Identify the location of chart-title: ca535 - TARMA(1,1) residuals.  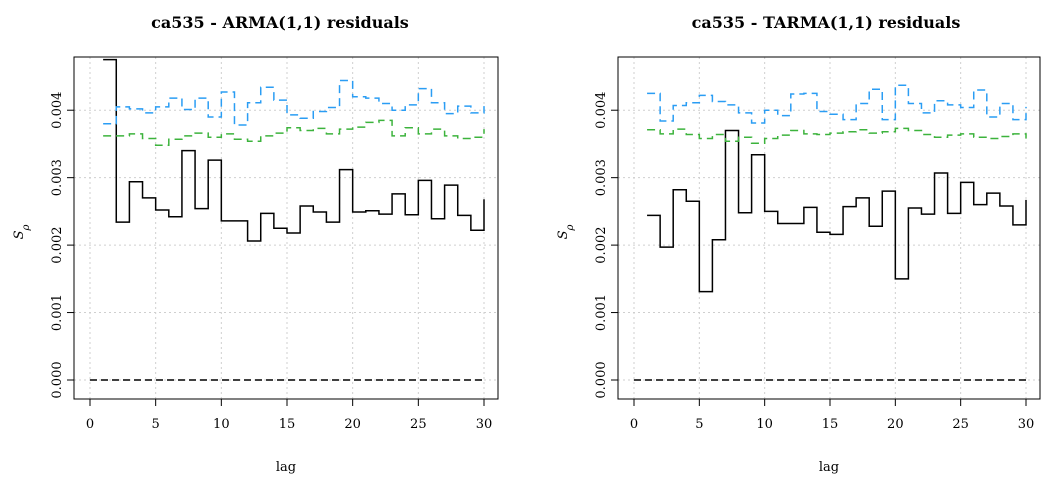
(826, 22).